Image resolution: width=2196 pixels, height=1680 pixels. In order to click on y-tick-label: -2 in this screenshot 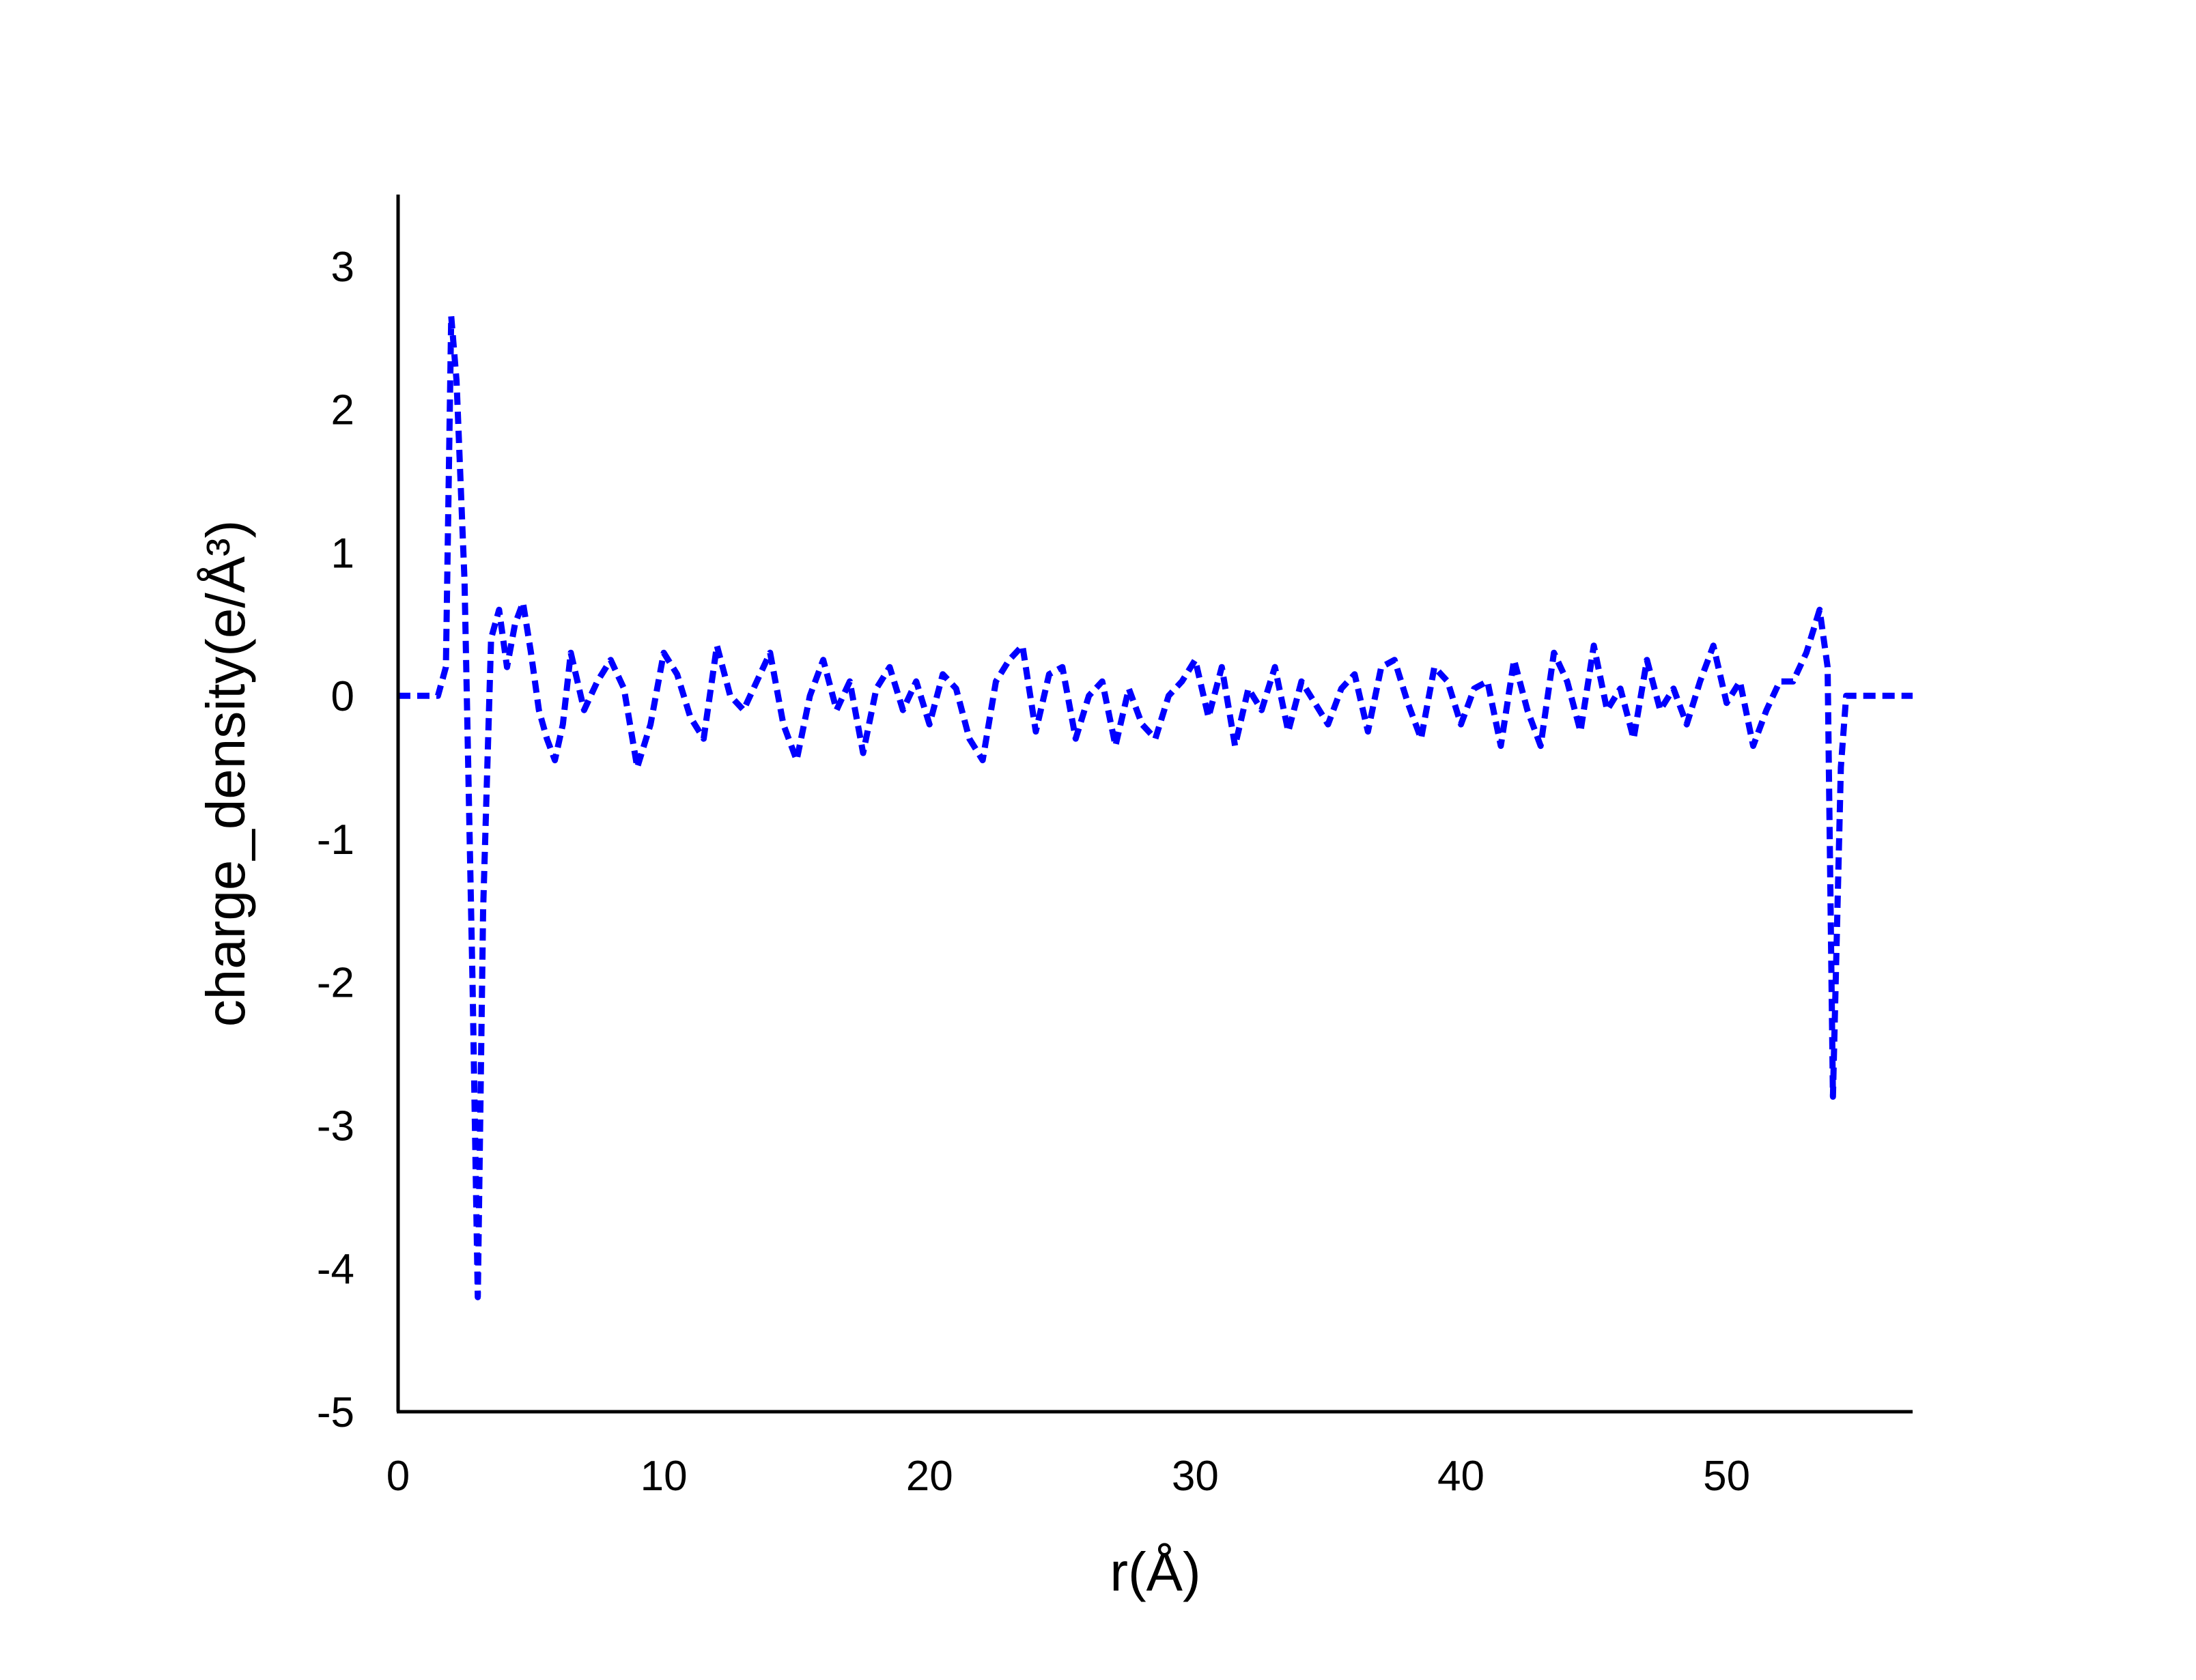, I will do `click(336, 983)`.